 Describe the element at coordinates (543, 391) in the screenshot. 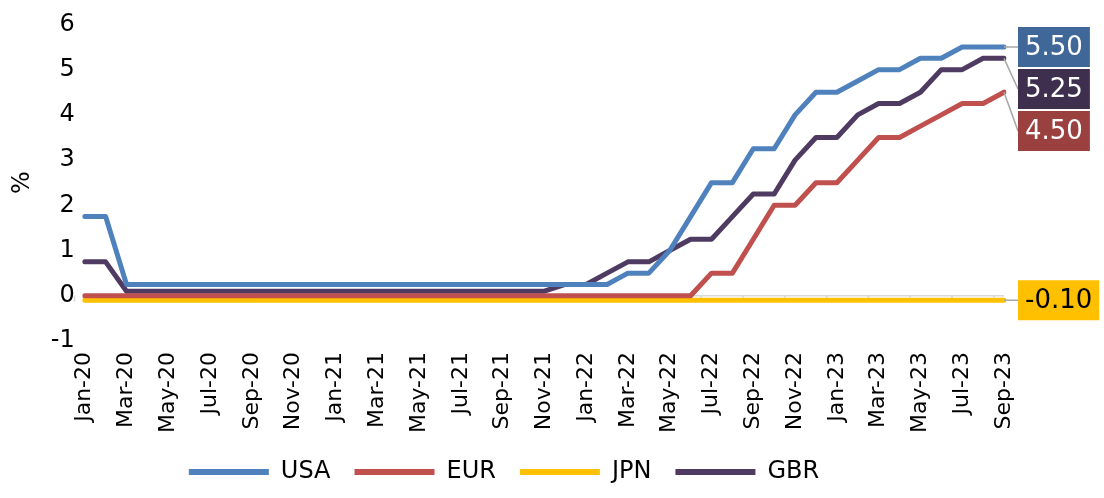

I see `x-tick-label: Nov-21` at that location.